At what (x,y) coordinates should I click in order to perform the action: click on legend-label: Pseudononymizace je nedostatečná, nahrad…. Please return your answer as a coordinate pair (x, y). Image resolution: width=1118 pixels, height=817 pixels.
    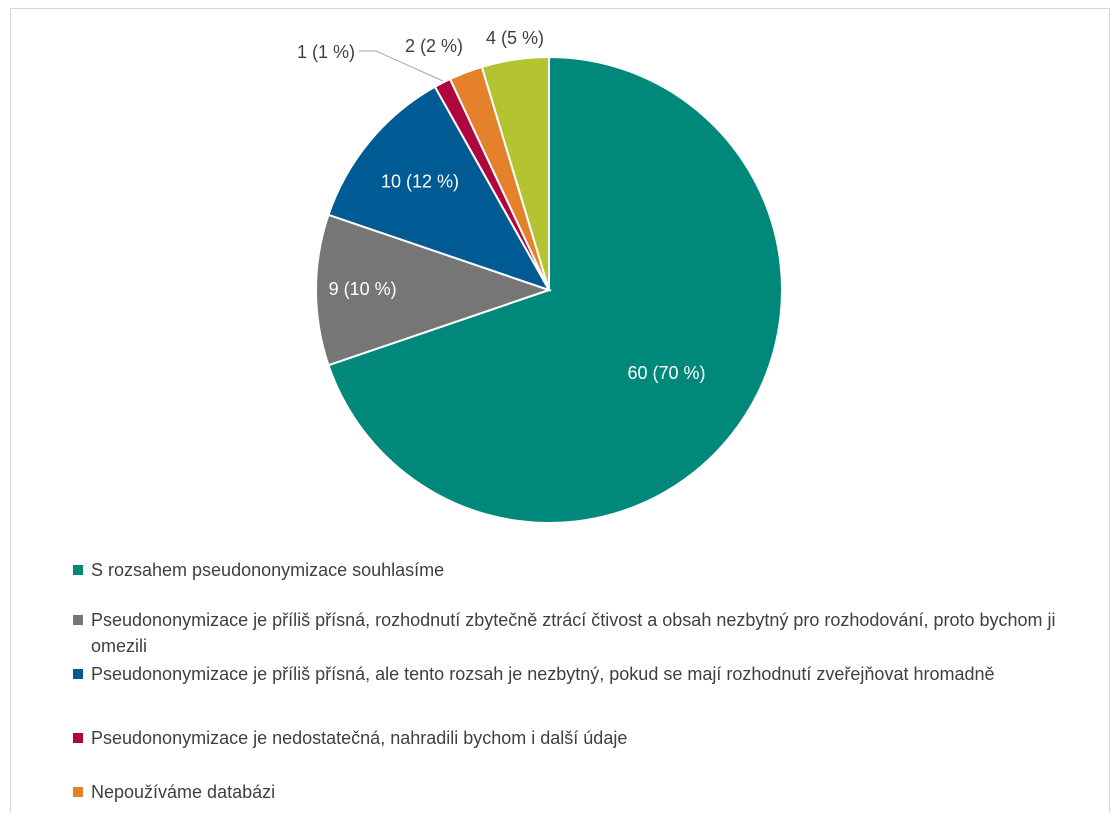
    Looking at the image, I should click on (359, 738).